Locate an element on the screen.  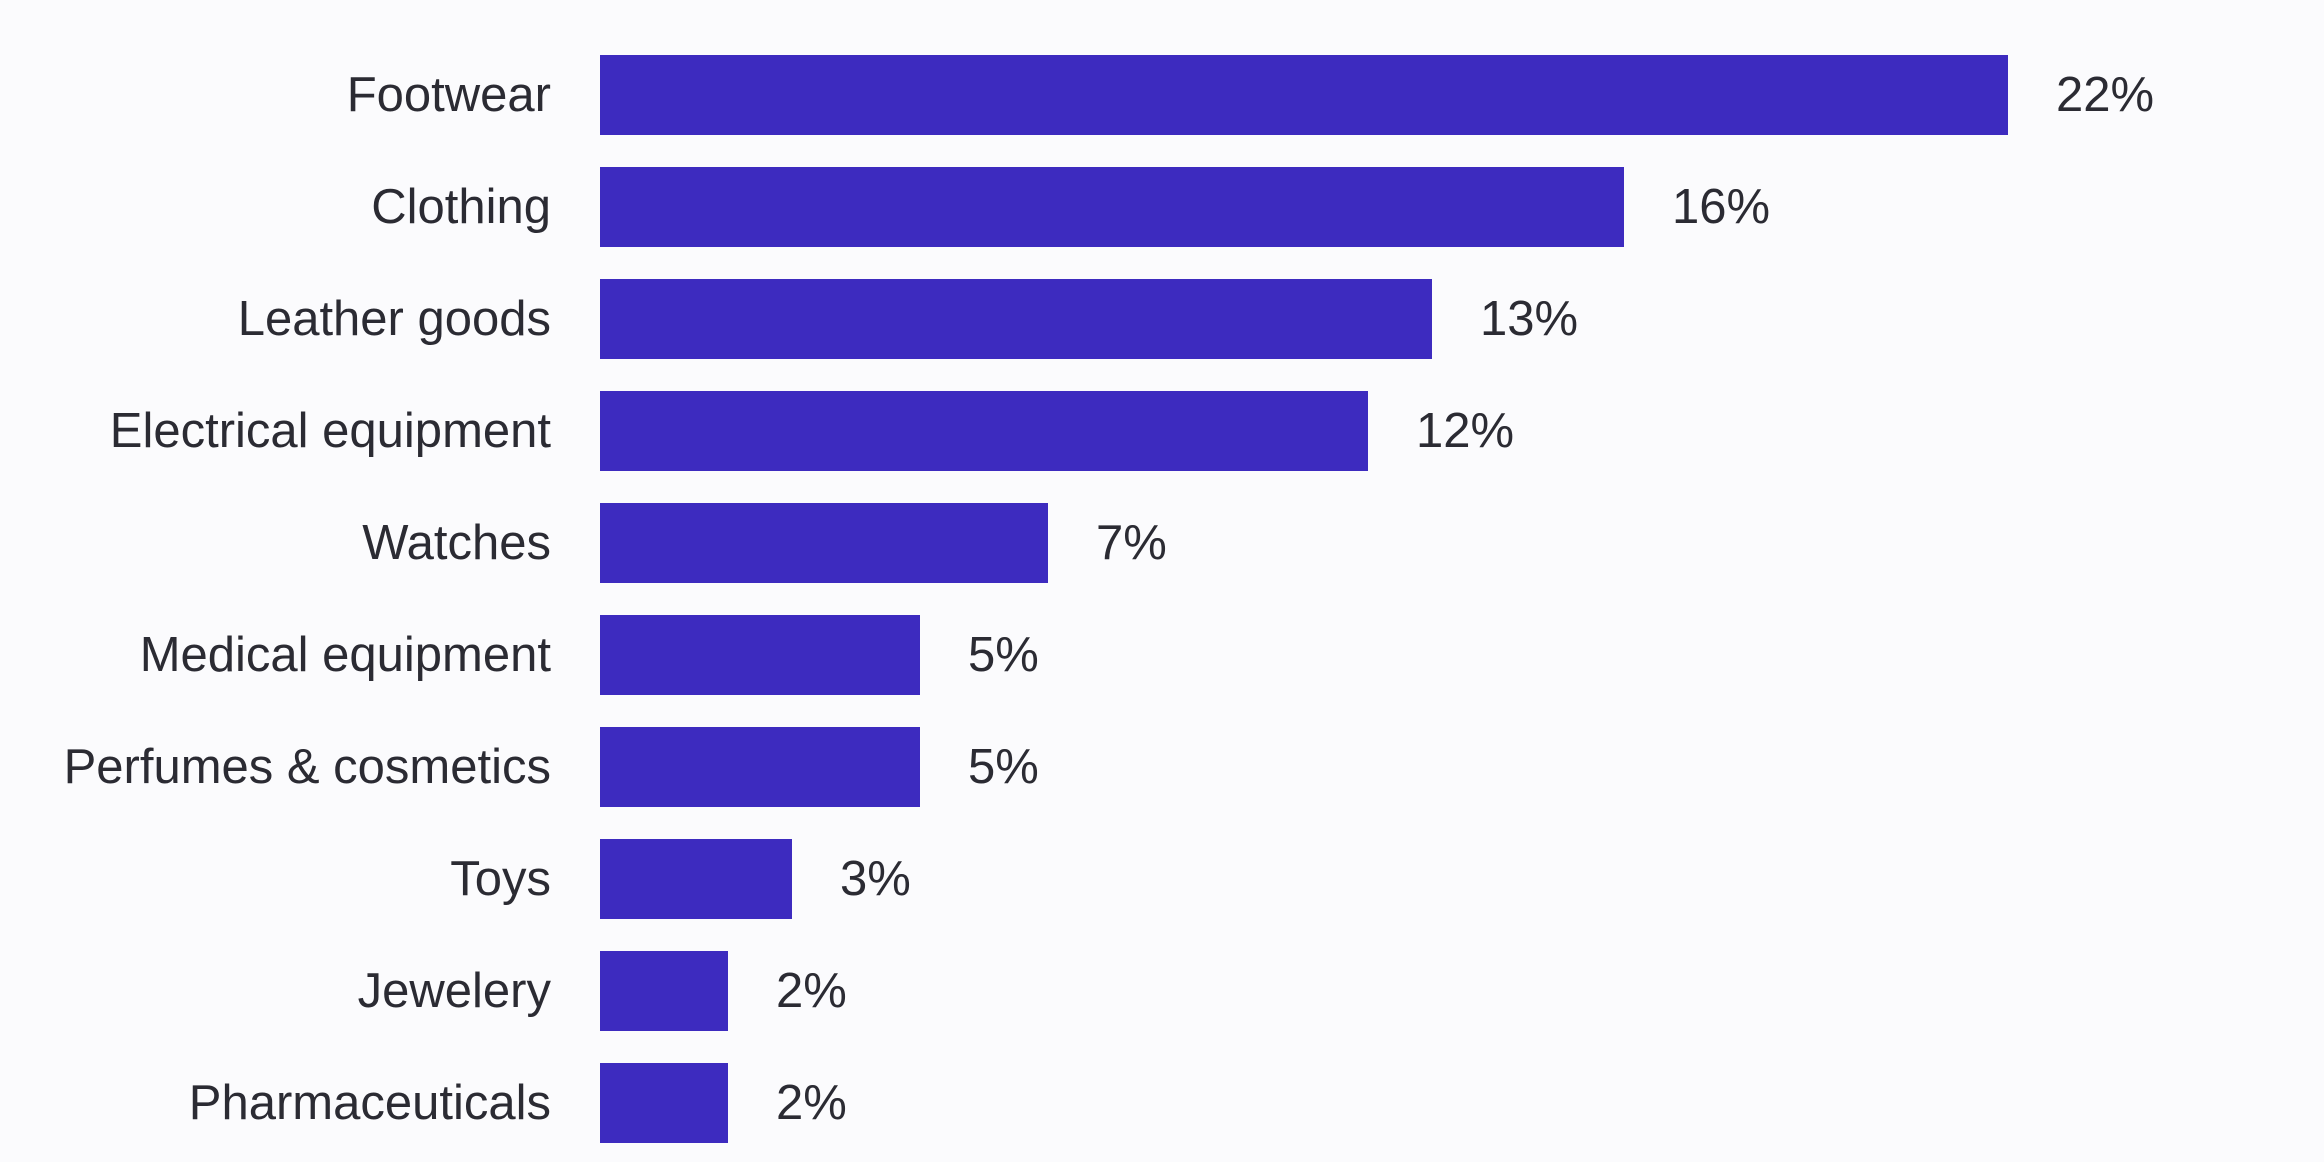
value-label: 3% is located at coordinates (875, 879).